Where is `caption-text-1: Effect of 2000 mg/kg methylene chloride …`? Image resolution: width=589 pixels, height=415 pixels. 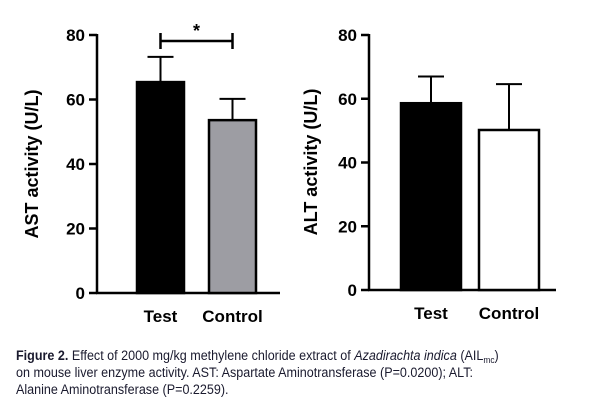 caption-text-1: Effect of 2000 mg/kg methylene chloride … is located at coordinates (211, 355).